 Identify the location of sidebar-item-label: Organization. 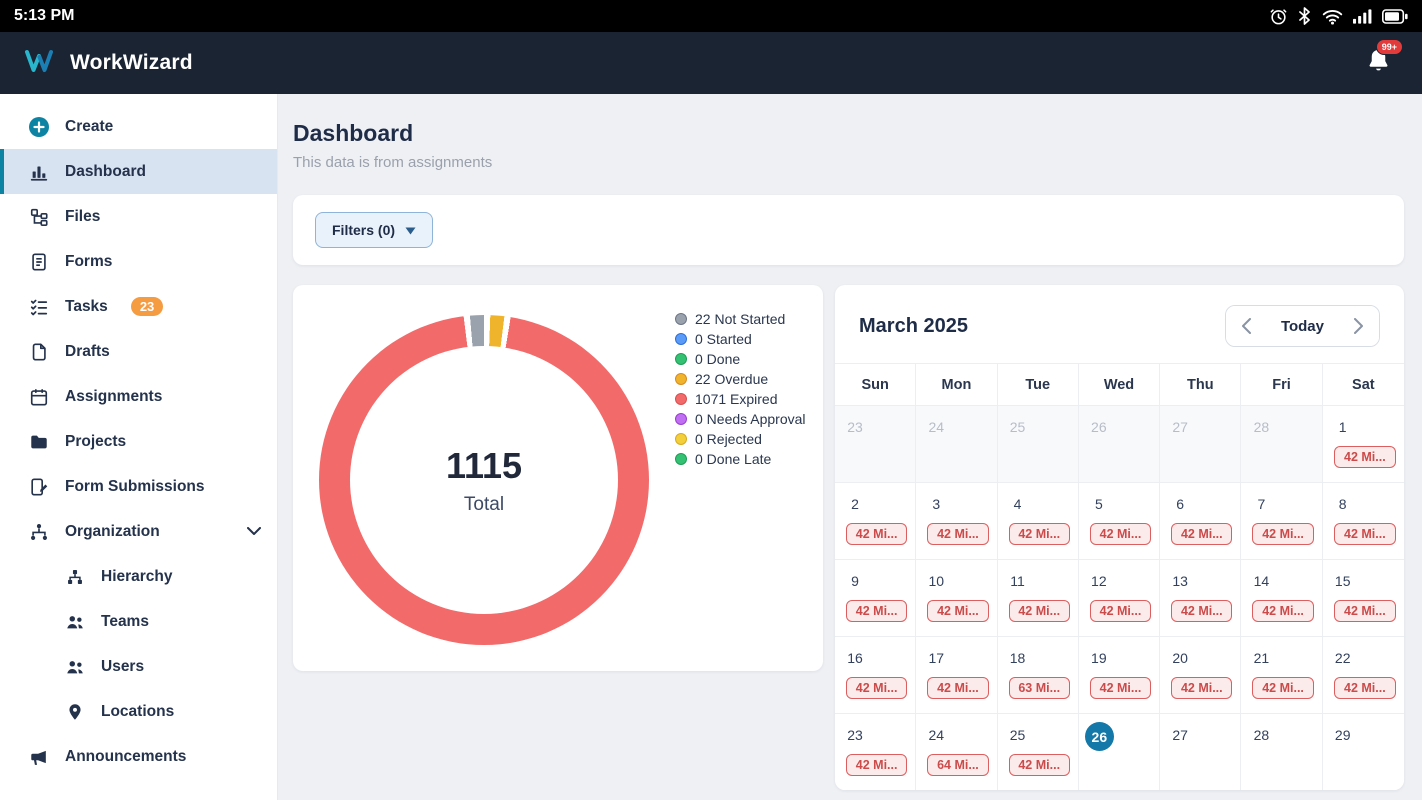
(112, 531).